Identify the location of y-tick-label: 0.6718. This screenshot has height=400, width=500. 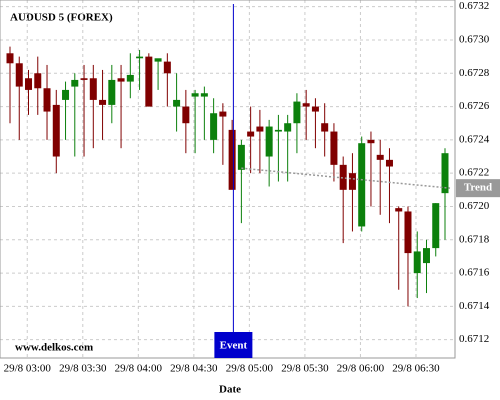
(474, 239).